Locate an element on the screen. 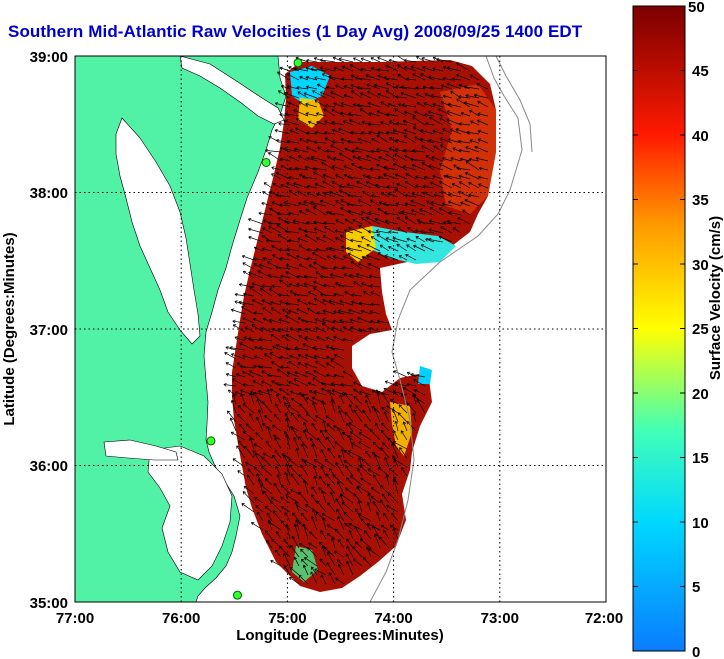 This screenshot has height=659, width=724. y-tick-label: 37:00 is located at coordinates (49, 330).